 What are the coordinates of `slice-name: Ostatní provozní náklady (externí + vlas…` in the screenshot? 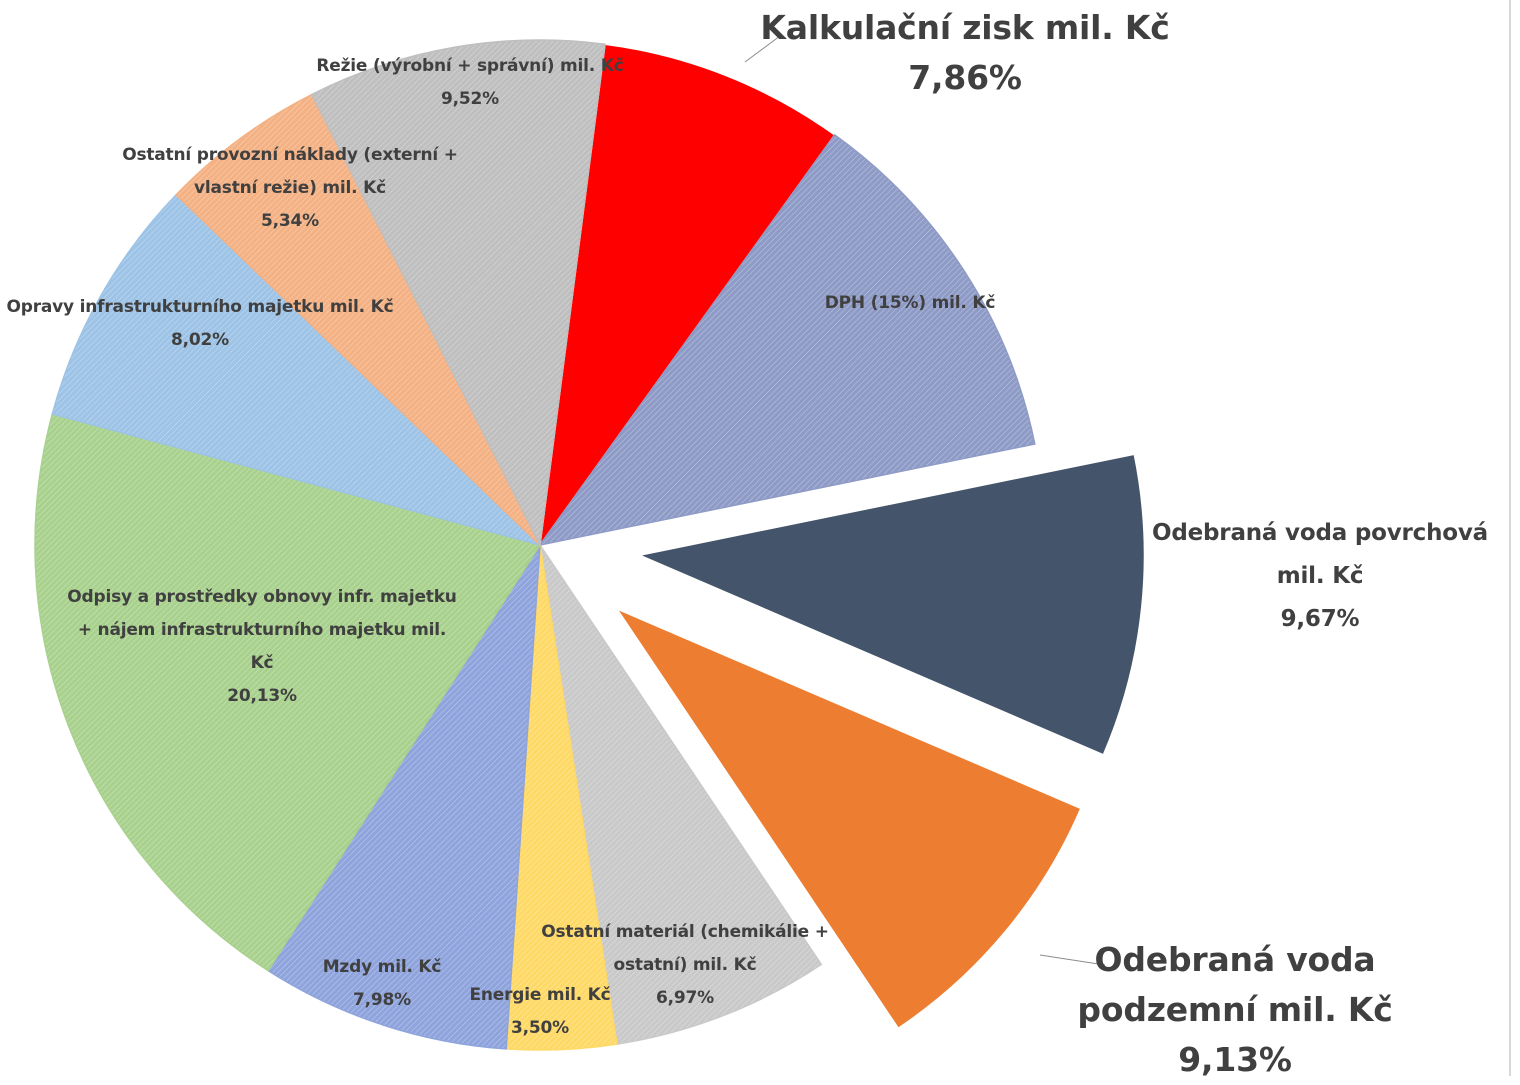 It's located at (290, 171).